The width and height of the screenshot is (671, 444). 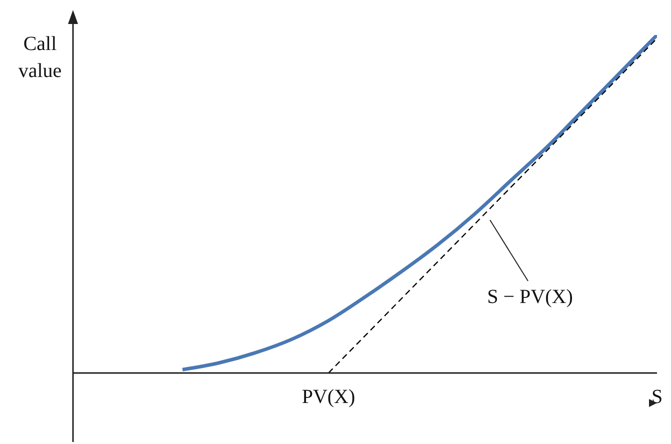 I want to click on x-tick-label: PV(X), so click(x=329, y=397).